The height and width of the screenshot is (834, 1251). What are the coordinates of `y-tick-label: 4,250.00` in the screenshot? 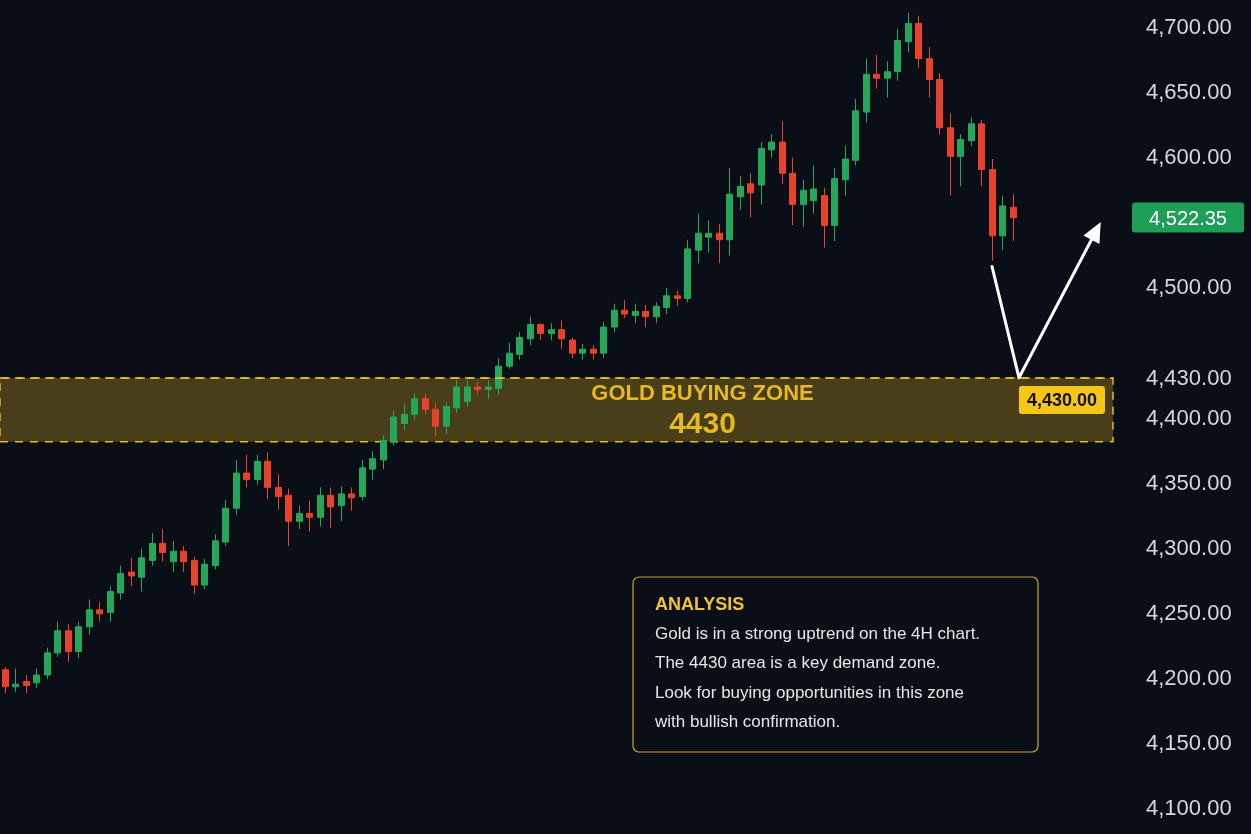 It's located at (1189, 612).